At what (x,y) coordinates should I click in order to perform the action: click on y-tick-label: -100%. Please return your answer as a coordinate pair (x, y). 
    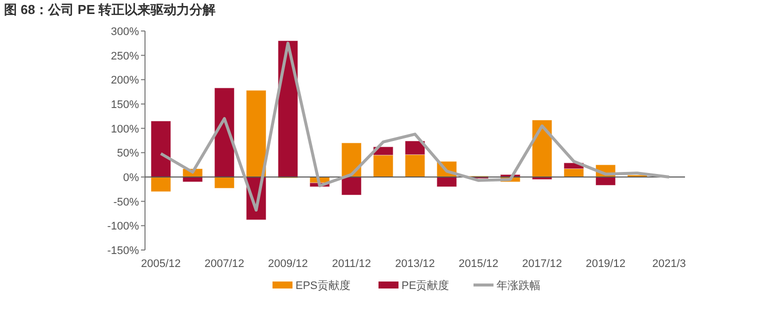
    Looking at the image, I should click on (123, 226).